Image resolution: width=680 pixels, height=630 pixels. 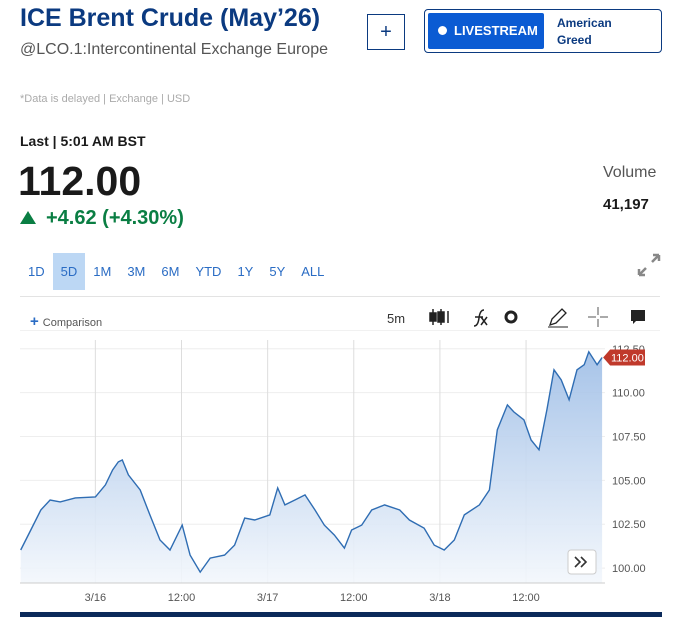 I want to click on period-tab: 6M, so click(x=170, y=271).